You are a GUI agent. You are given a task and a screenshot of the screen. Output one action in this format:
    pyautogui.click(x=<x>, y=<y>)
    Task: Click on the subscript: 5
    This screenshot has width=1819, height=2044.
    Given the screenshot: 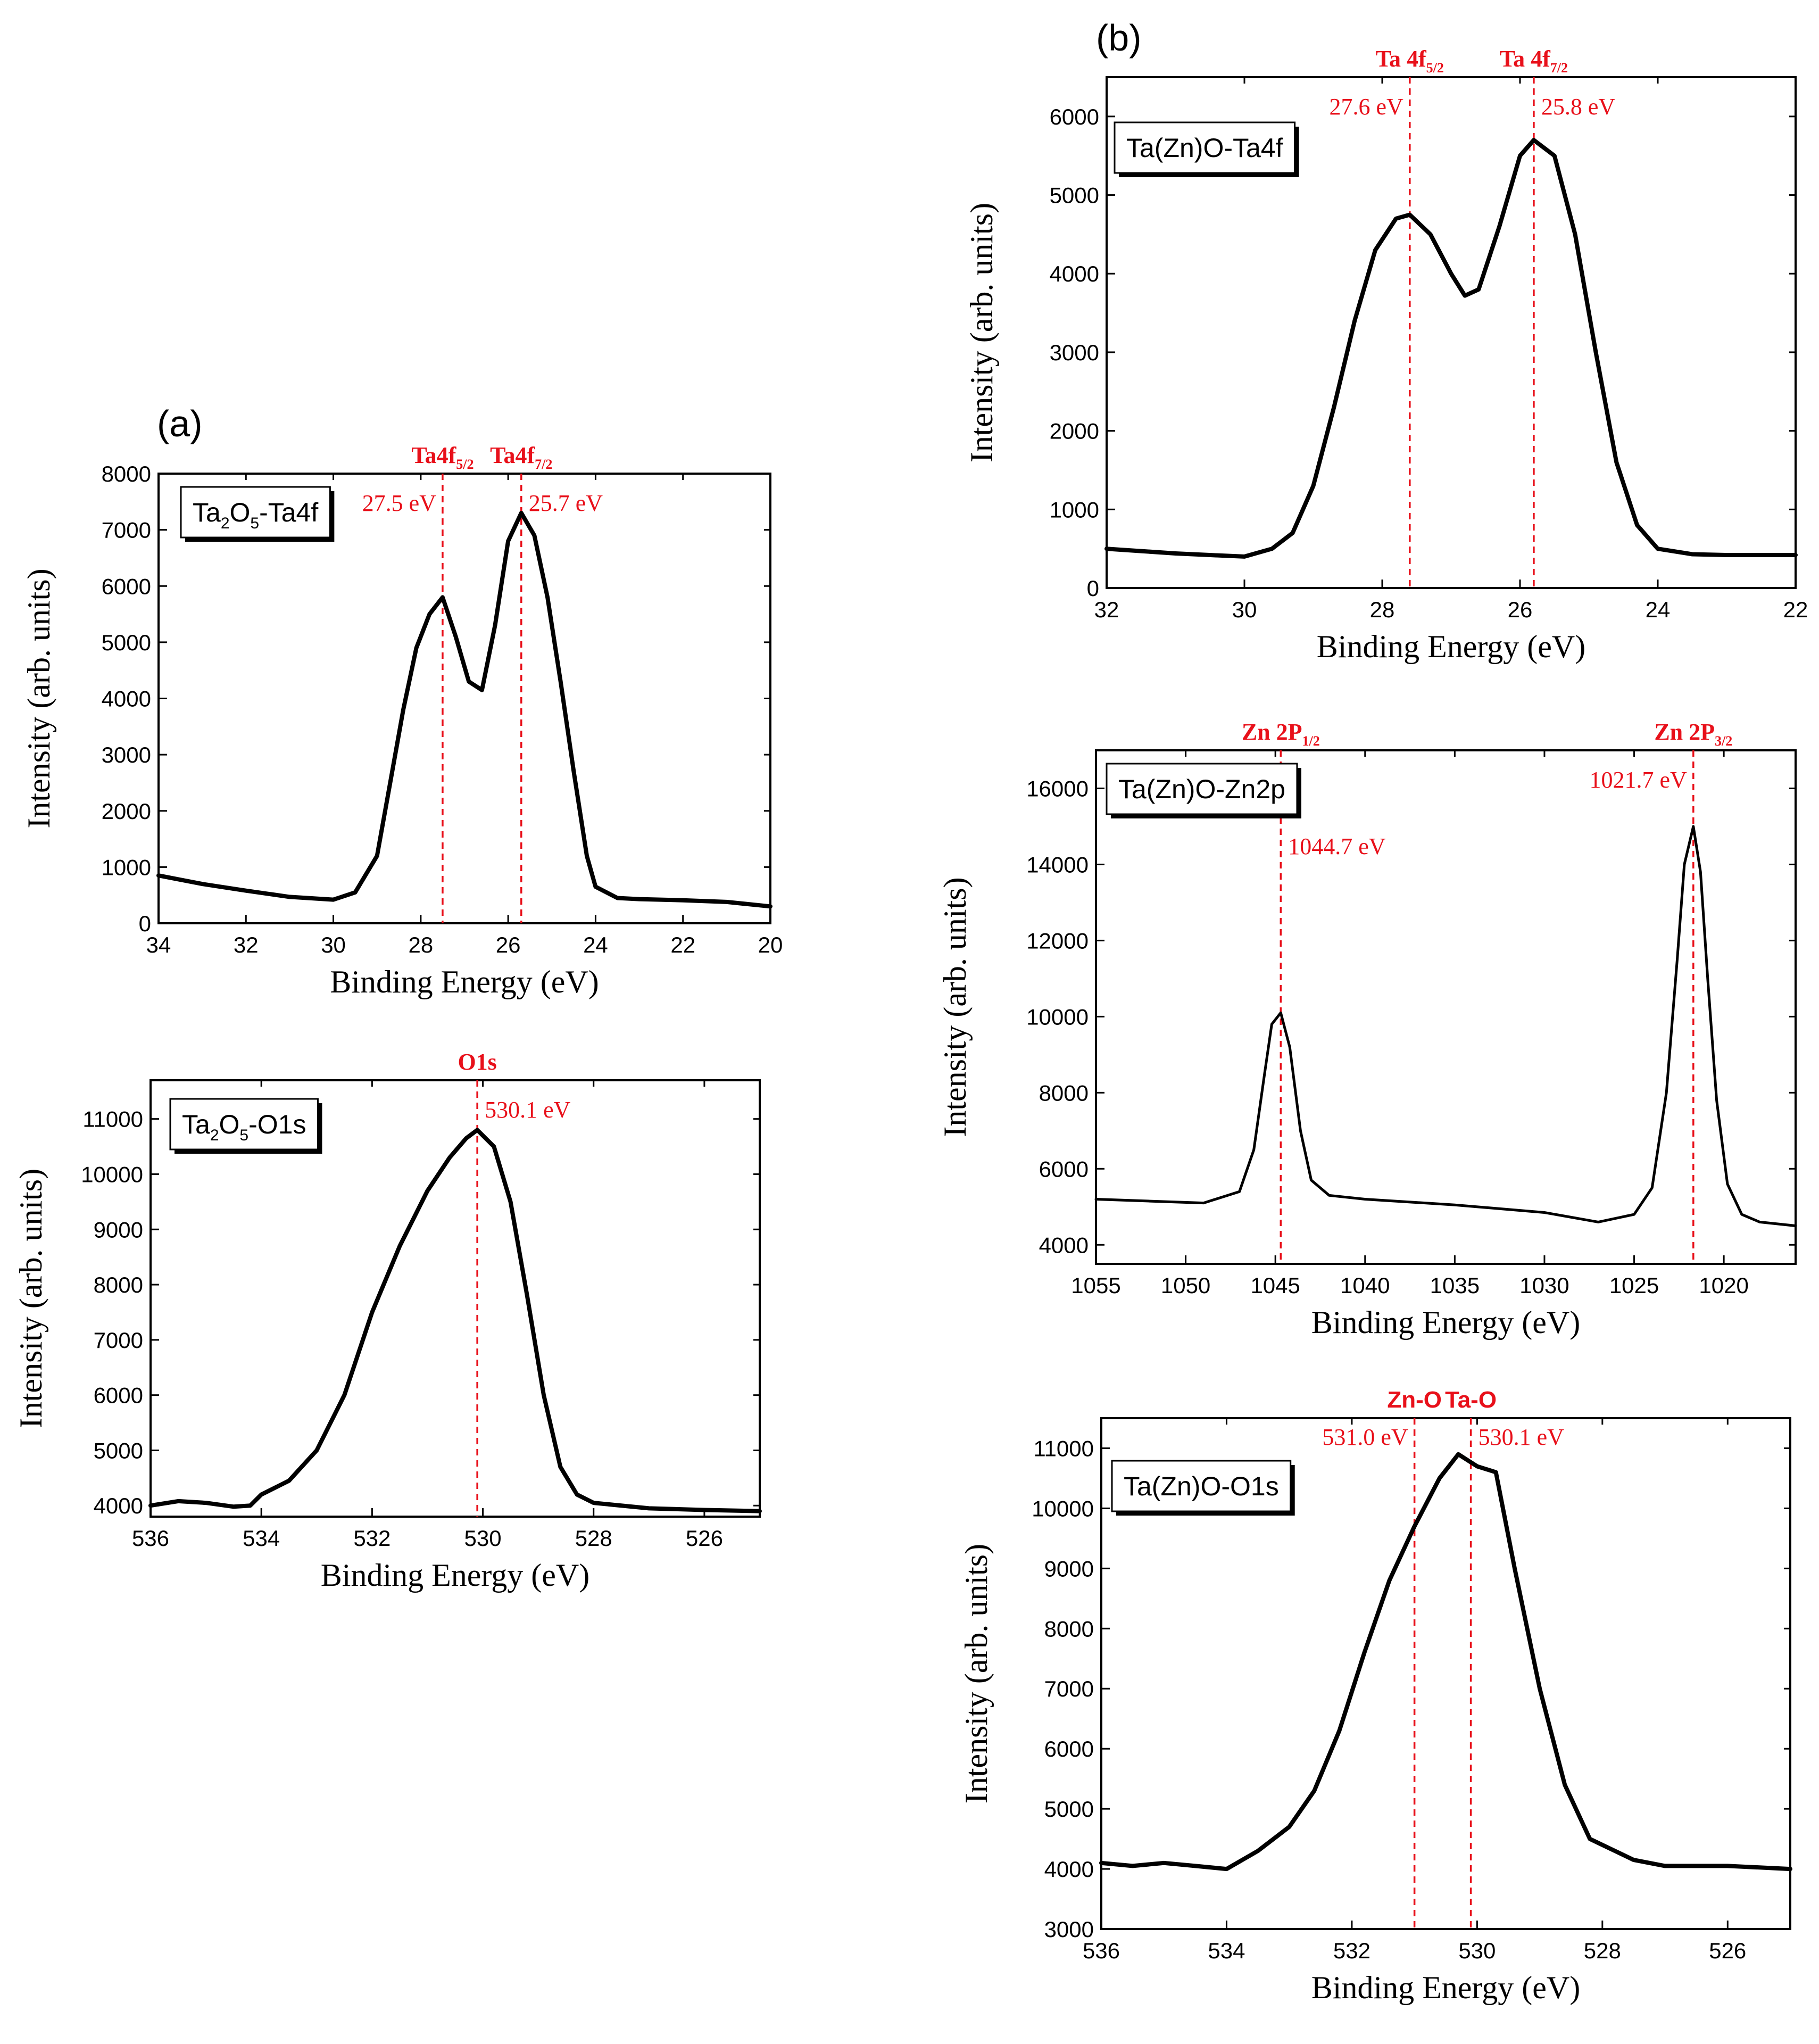 What is the action you would take?
    pyautogui.click(x=243, y=1135)
    